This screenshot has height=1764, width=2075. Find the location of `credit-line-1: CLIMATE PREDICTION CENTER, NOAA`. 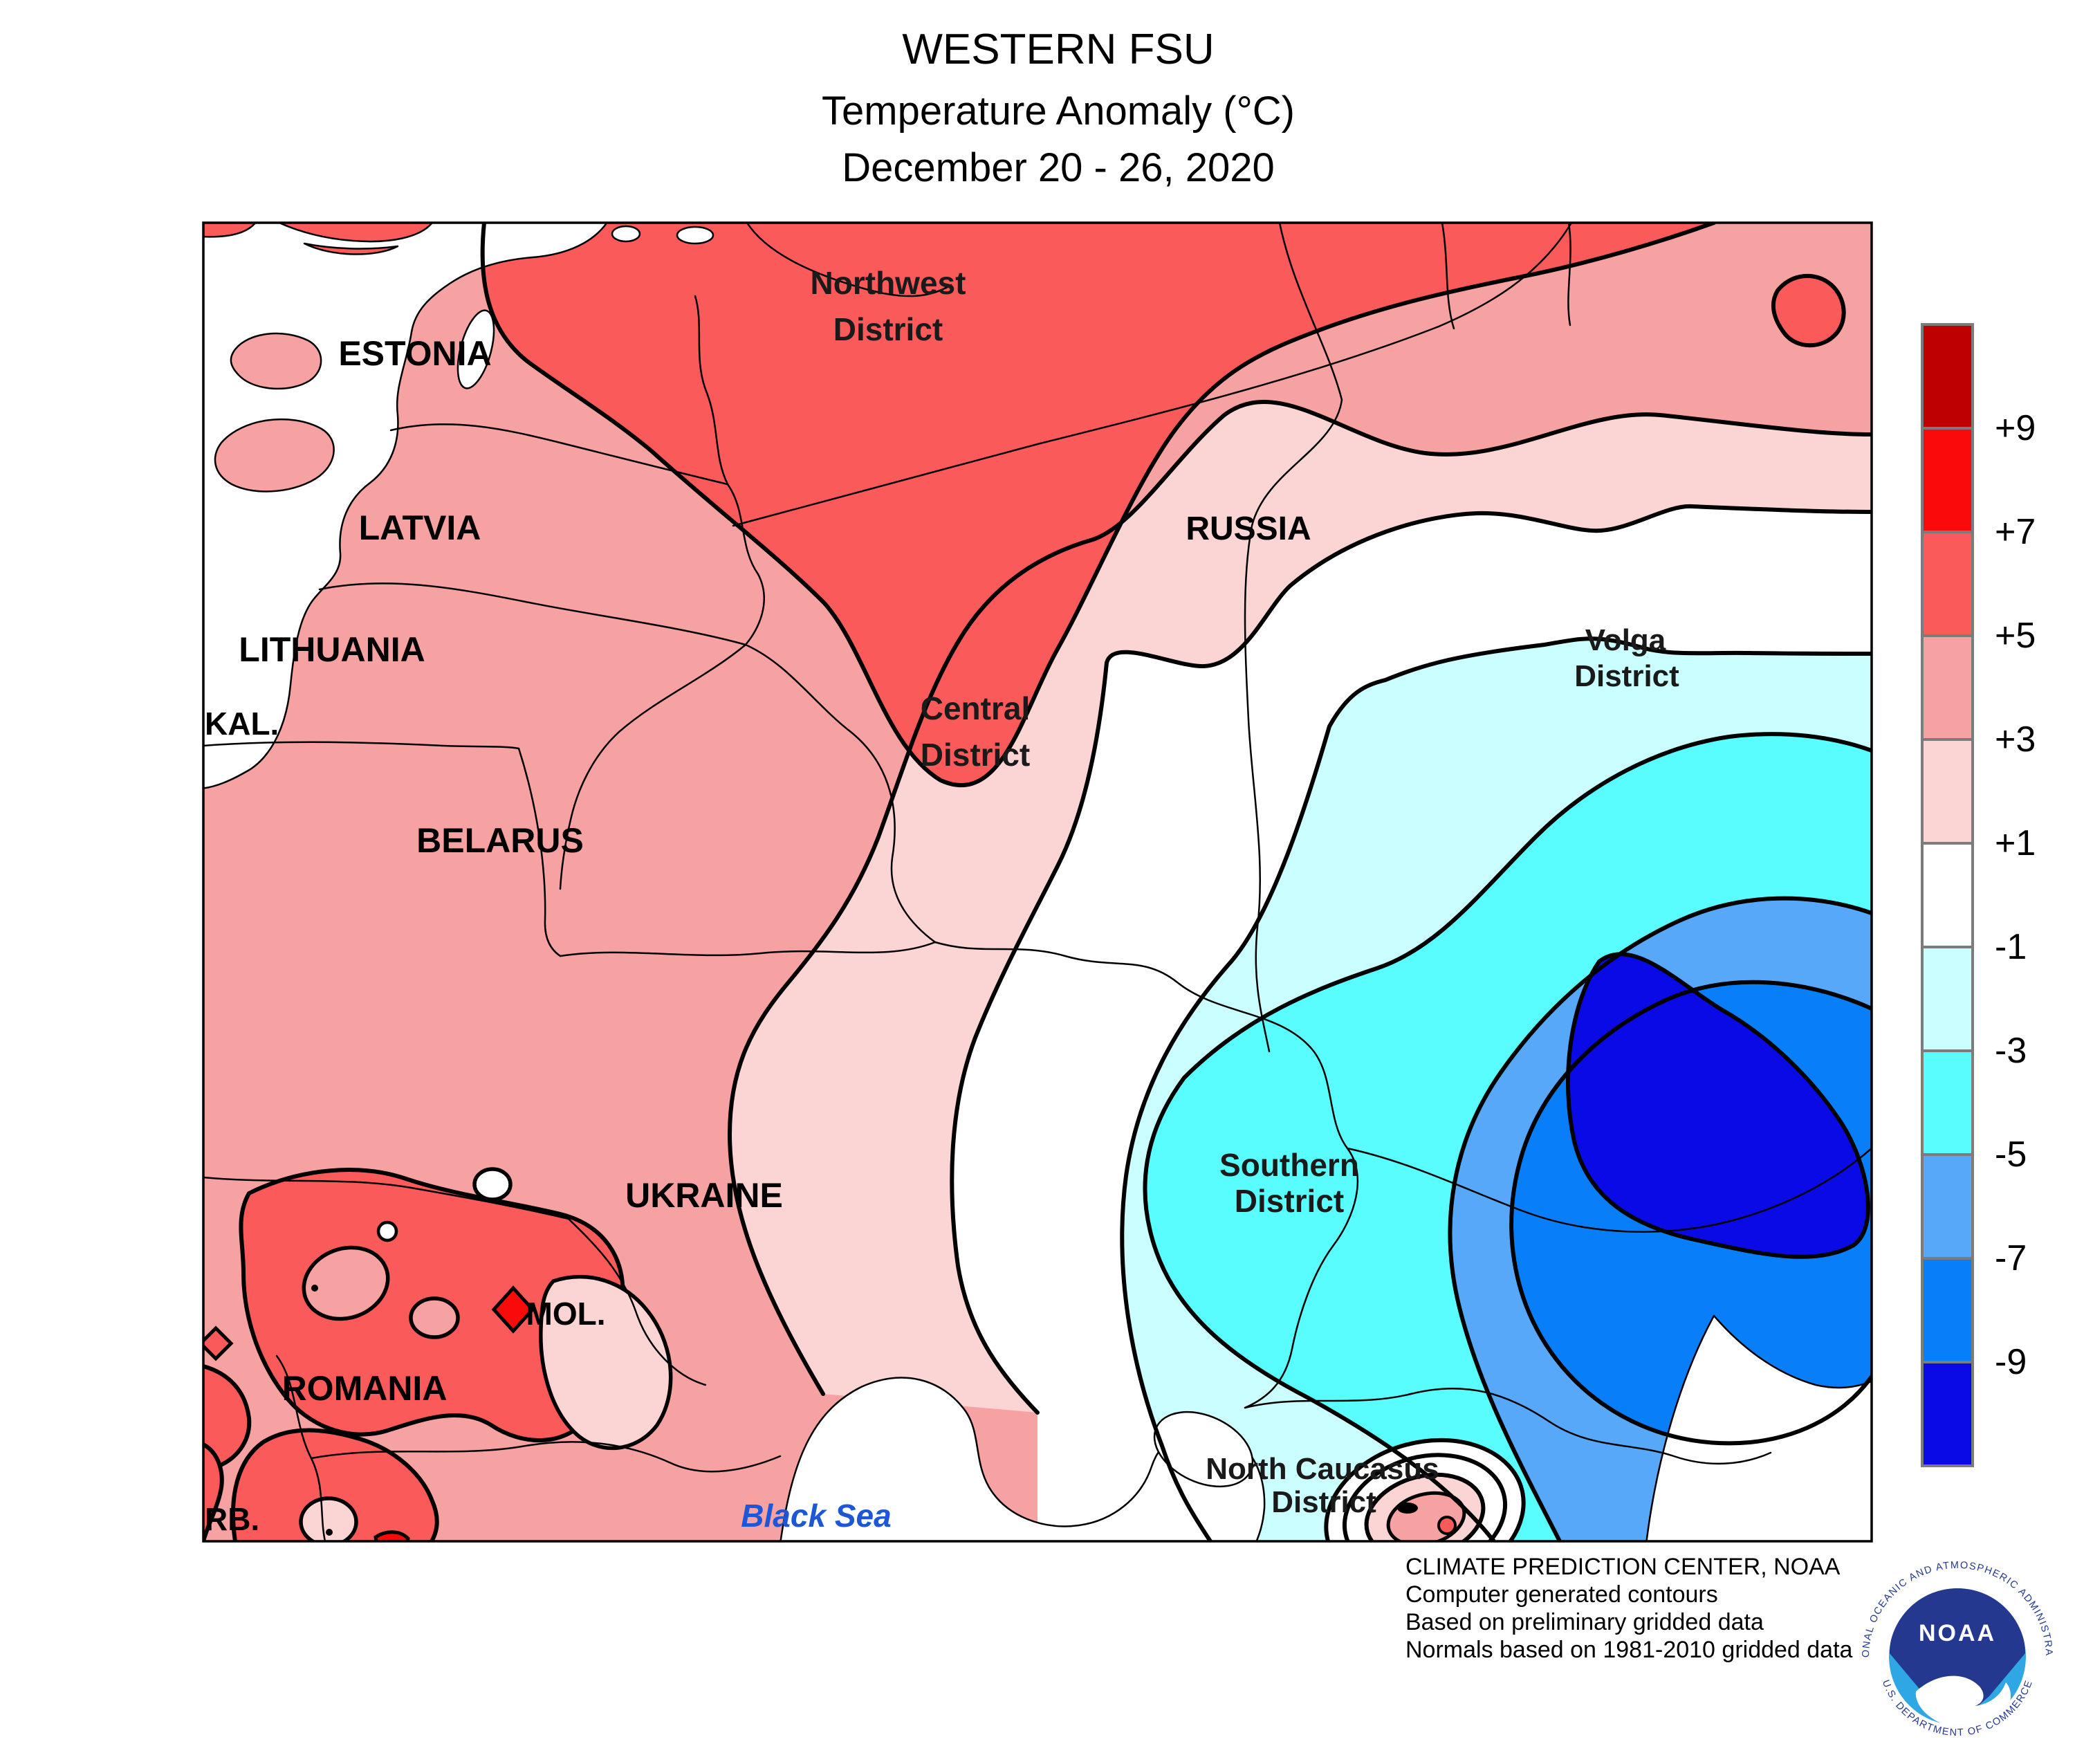

credit-line-1: CLIMATE PREDICTION CENTER, NOAA is located at coordinates (1623, 1567).